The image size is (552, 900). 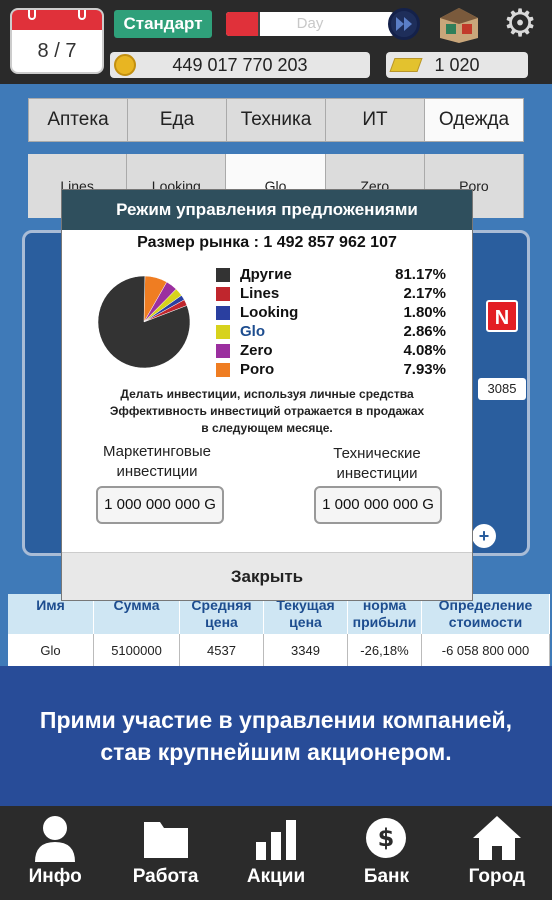 What do you see at coordinates (267, 242) in the screenshot?
I see `market-size: Размер рынка : 1 492 857 962 107` at bounding box center [267, 242].